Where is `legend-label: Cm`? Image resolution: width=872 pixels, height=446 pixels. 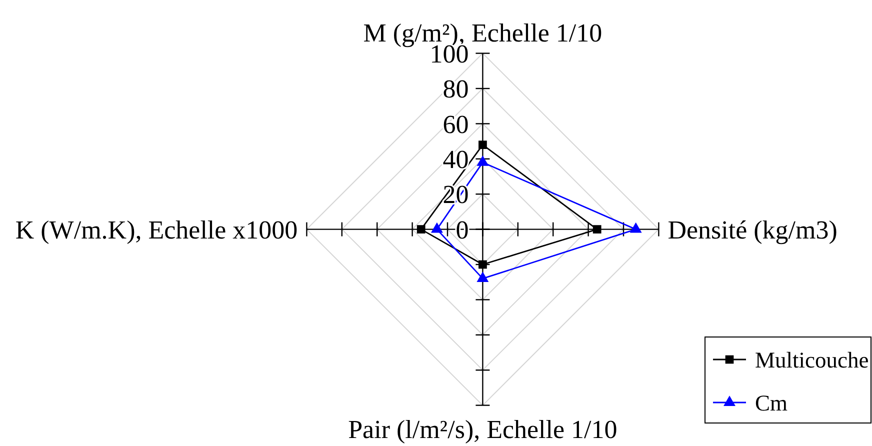
legend-label: Cm is located at coordinates (771, 403).